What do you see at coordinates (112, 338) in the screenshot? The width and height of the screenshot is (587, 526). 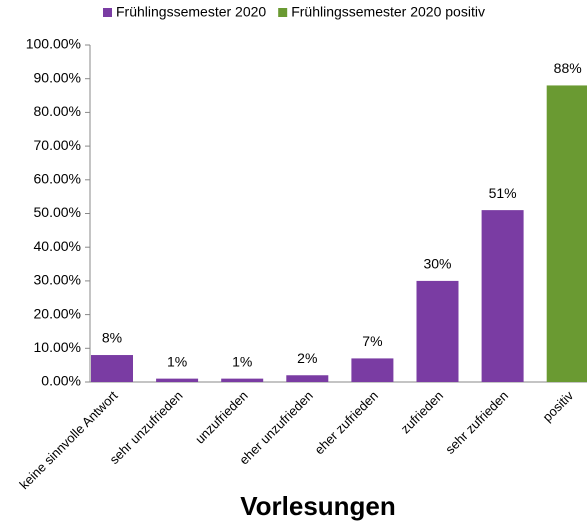 I see `data-label: 8%` at bounding box center [112, 338].